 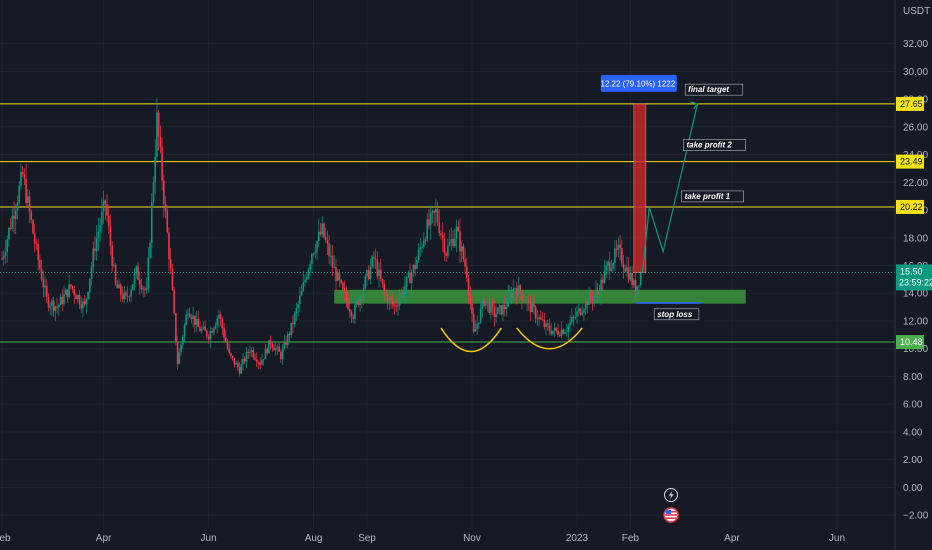 I want to click on x-tick-label: Feb, so click(x=631, y=538).